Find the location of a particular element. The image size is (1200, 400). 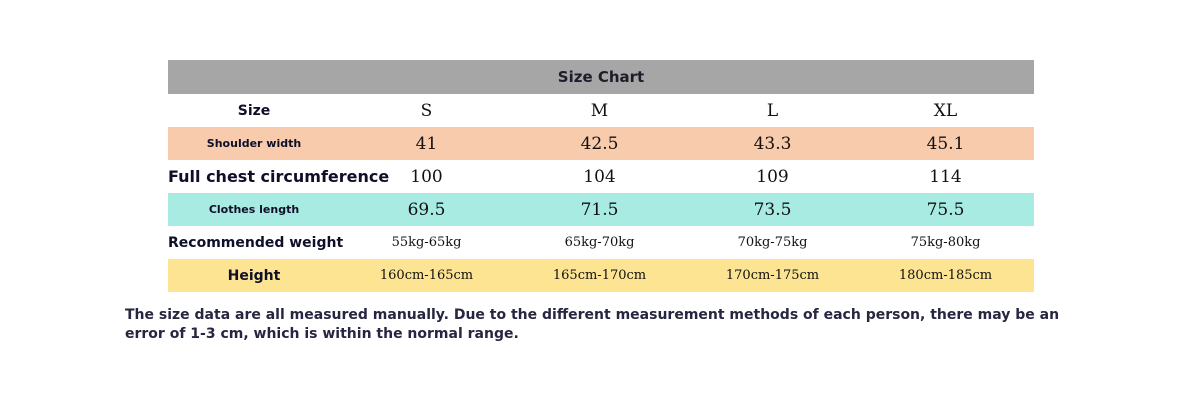

recommended-weight-m: 65kg-70kg is located at coordinates (599, 242).